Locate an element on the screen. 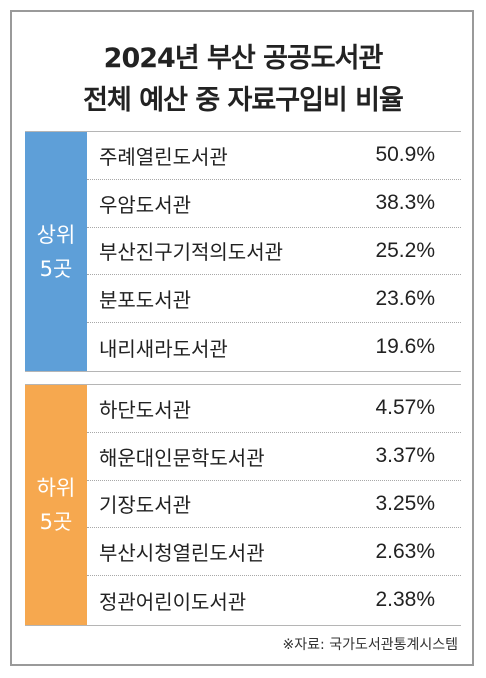 This screenshot has height=678, width=486. library-name: 부산시청열린도서관 is located at coordinates (182, 553).